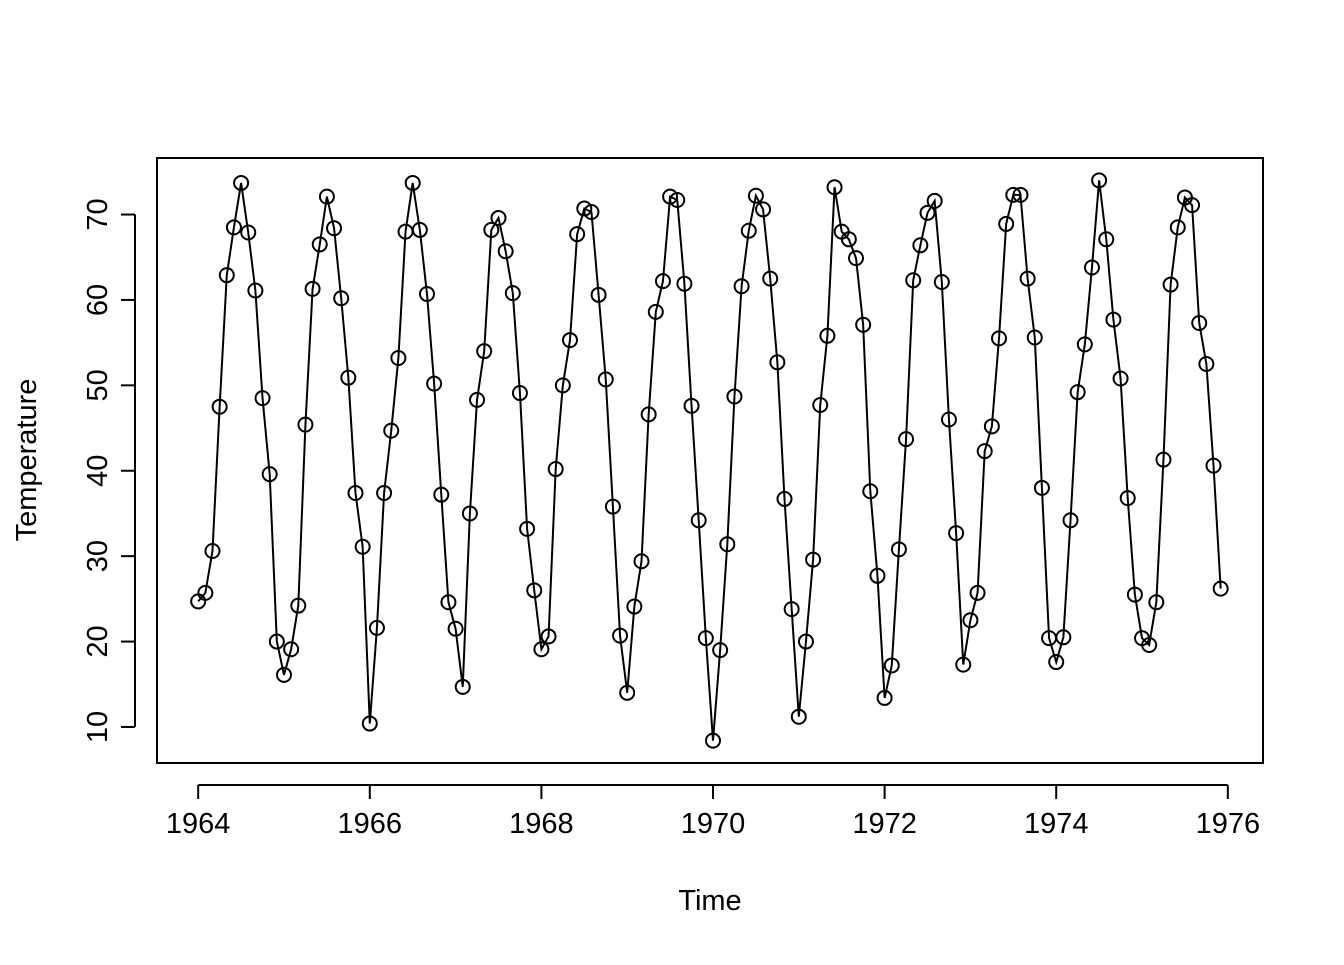 The height and width of the screenshot is (965, 1344). What do you see at coordinates (98, 471) in the screenshot?
I see `y-tick-label: 40` at bounding box center [98, 471].